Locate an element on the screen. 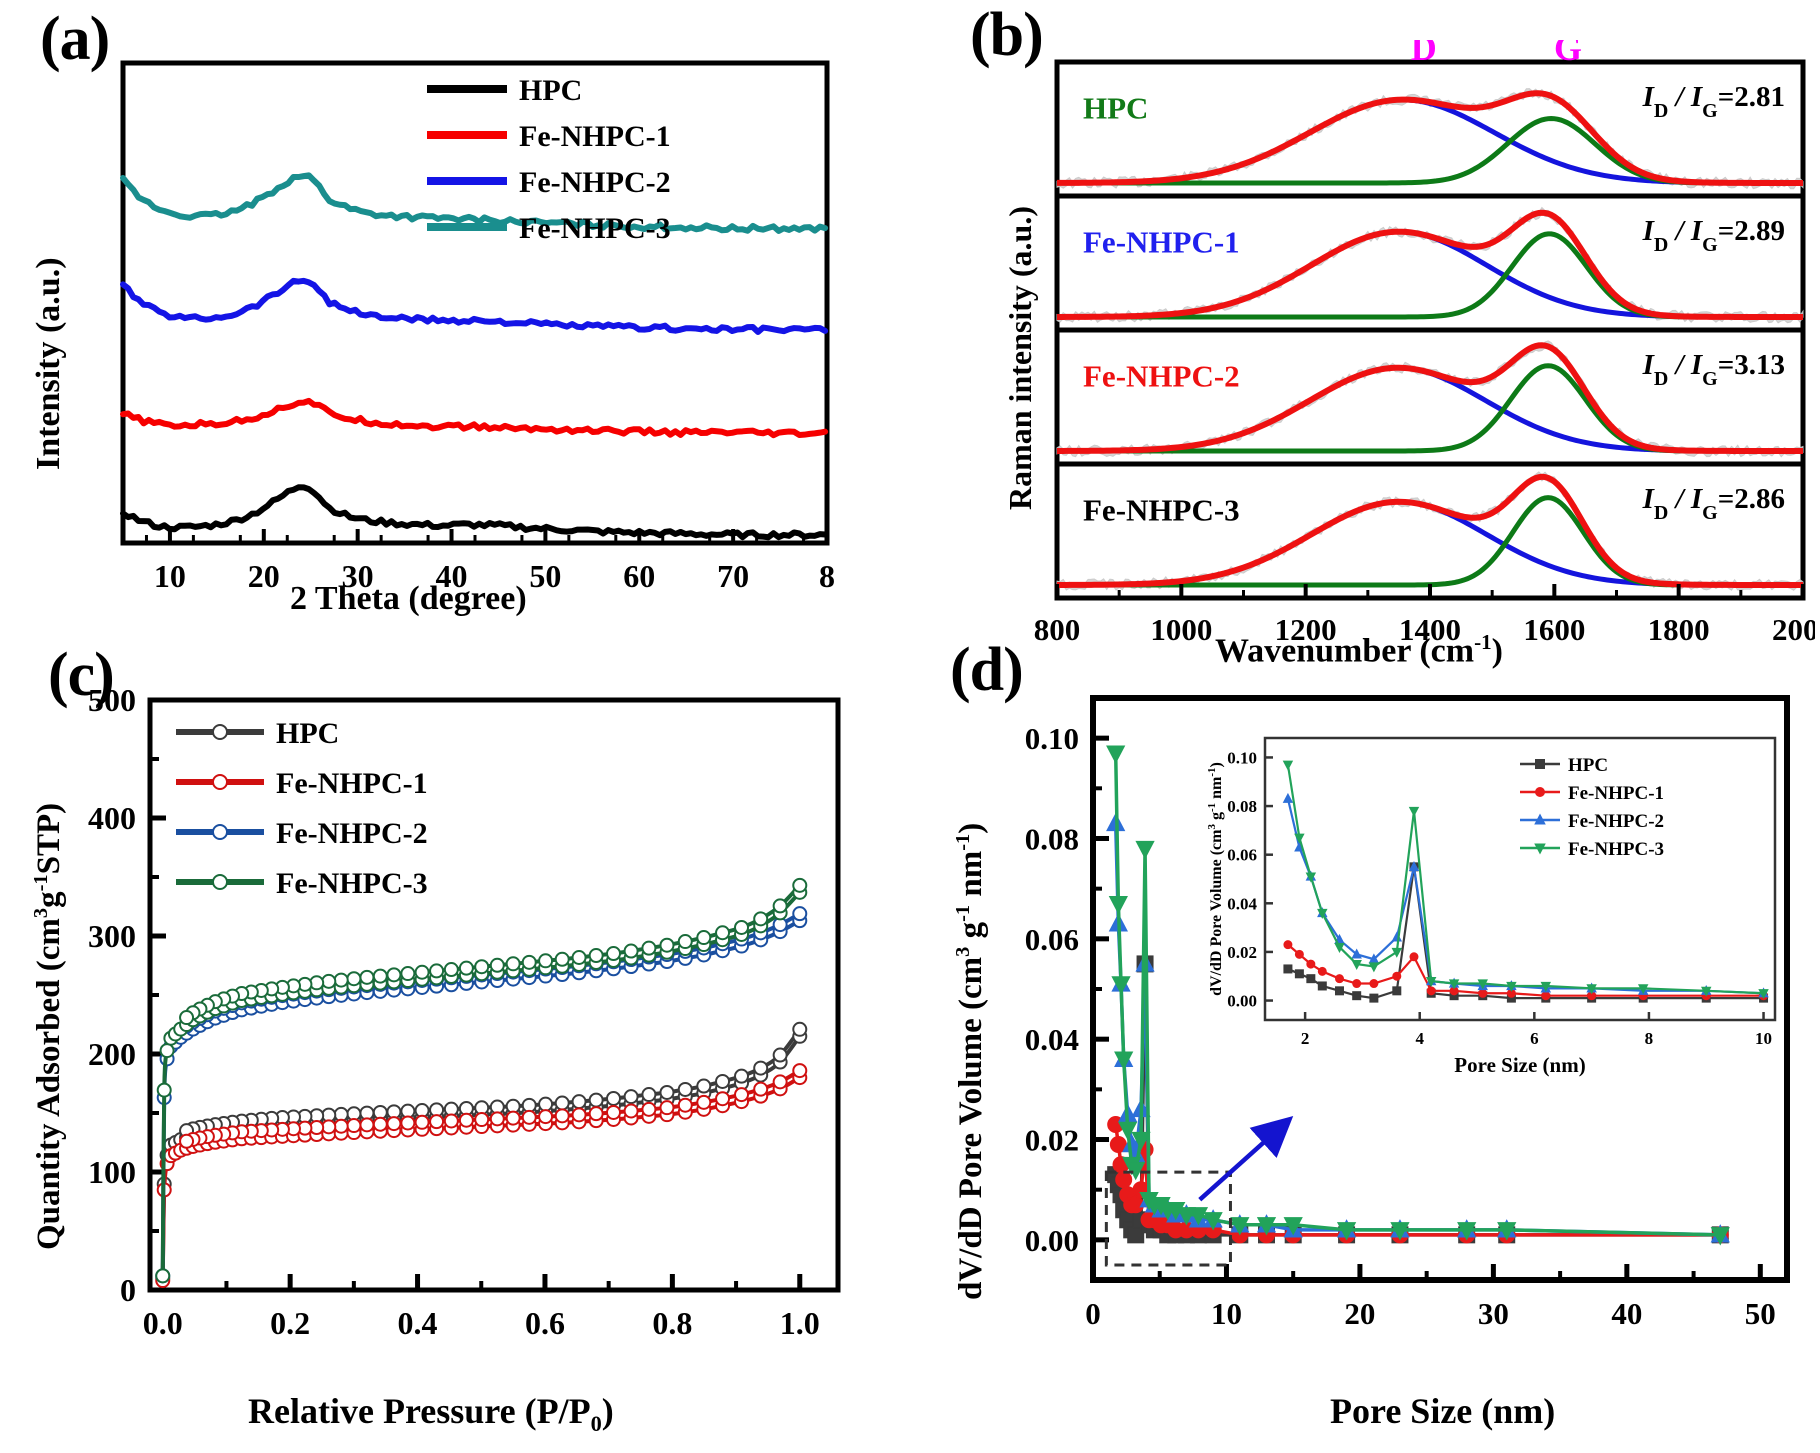  panel-d-ylabel: dV/dD Pore Volume (cm3 g-1 nm-1) is located at coordinates (971, 1061).